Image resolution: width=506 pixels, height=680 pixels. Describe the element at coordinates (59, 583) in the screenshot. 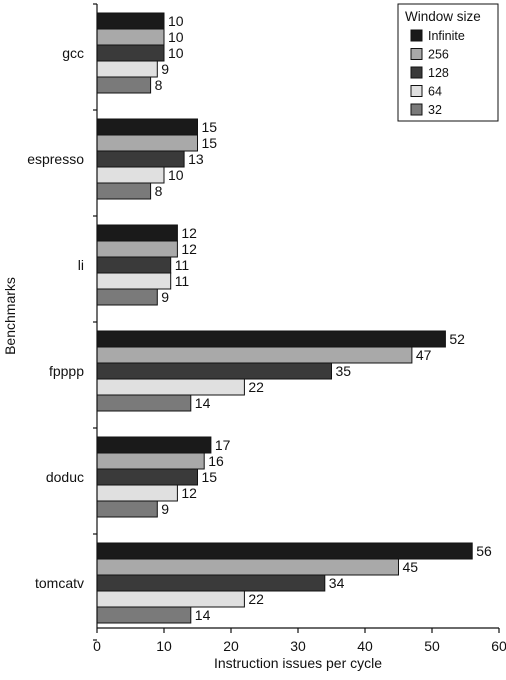

I see `category-label: tomcatv` at that location.